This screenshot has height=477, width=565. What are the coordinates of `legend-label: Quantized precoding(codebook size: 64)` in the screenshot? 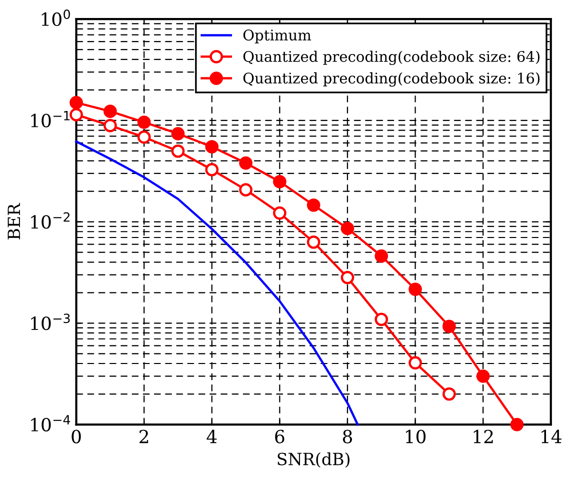 It's located at (391, 58).